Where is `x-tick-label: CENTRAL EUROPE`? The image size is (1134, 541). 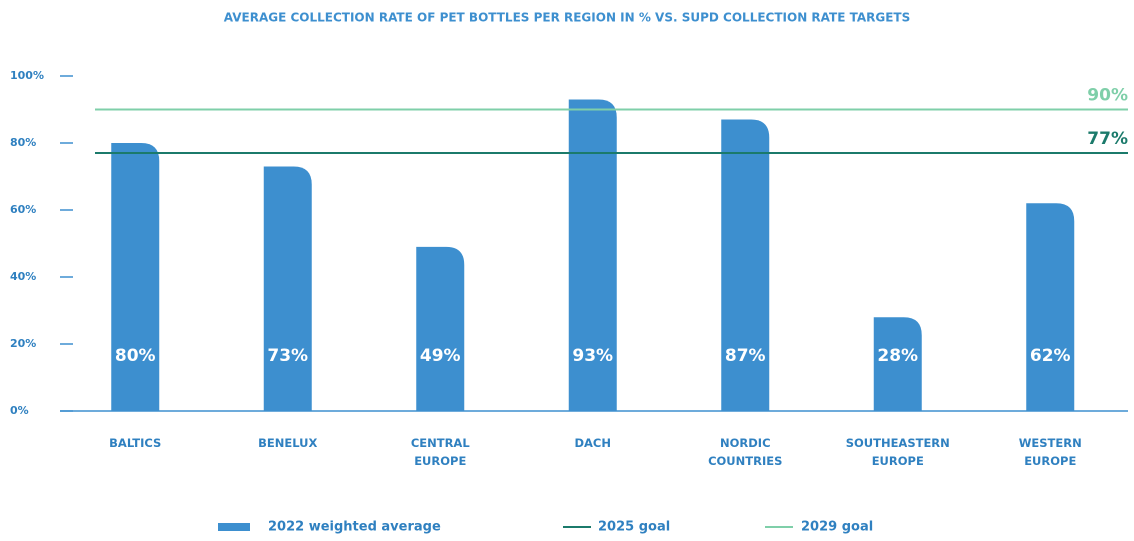 x-tick-label: CENTRAL EUROPE is located at coordinates (441, 452).